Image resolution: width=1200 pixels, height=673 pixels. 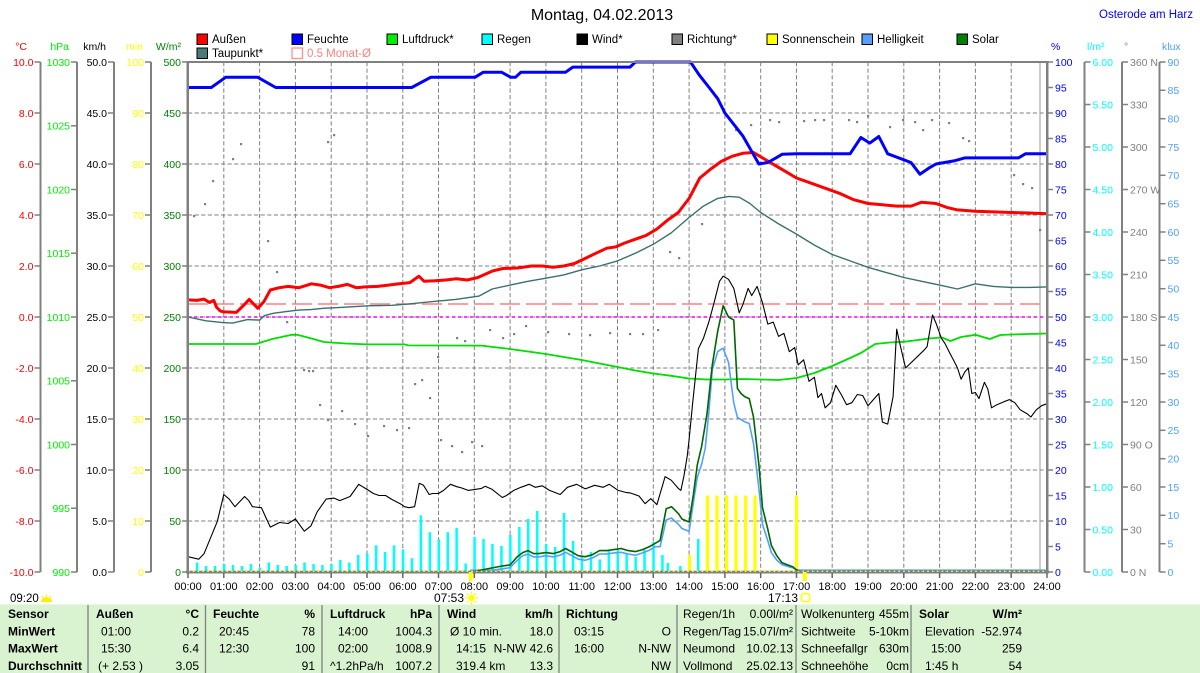 What do you see at coordinates (1103, 63) in the screenshot?
I see `svg-text: 6.00` at bounding box center [1103, 63].